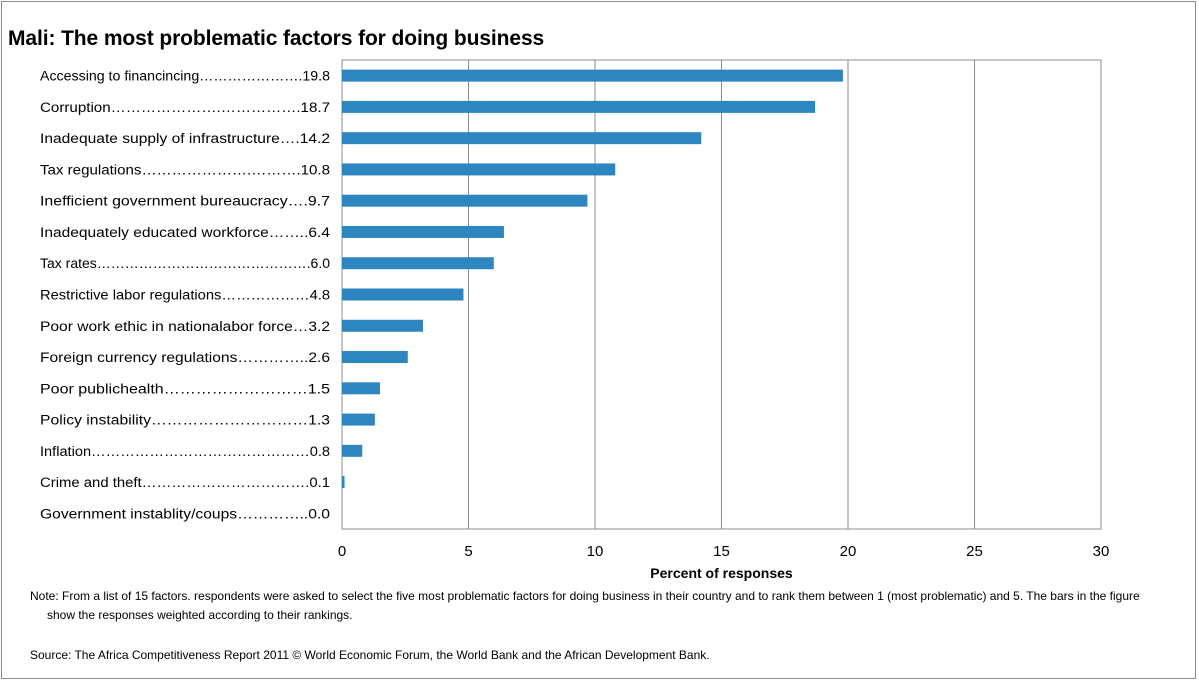  Describe the element at coordinates (185, 482) in the screenshot. I see `category-label: Crime and theft…………………………….0.1` at that location.